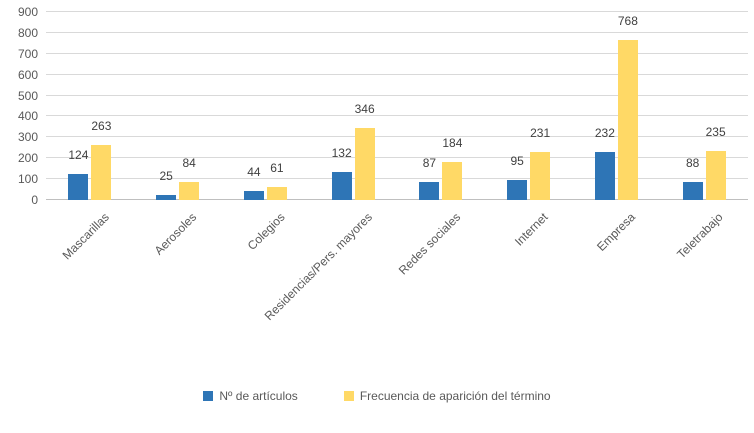  What do you see at coordinates (452, 142) in the screenshot?
I see `data-label: 184` at bounding box center [452, 142].